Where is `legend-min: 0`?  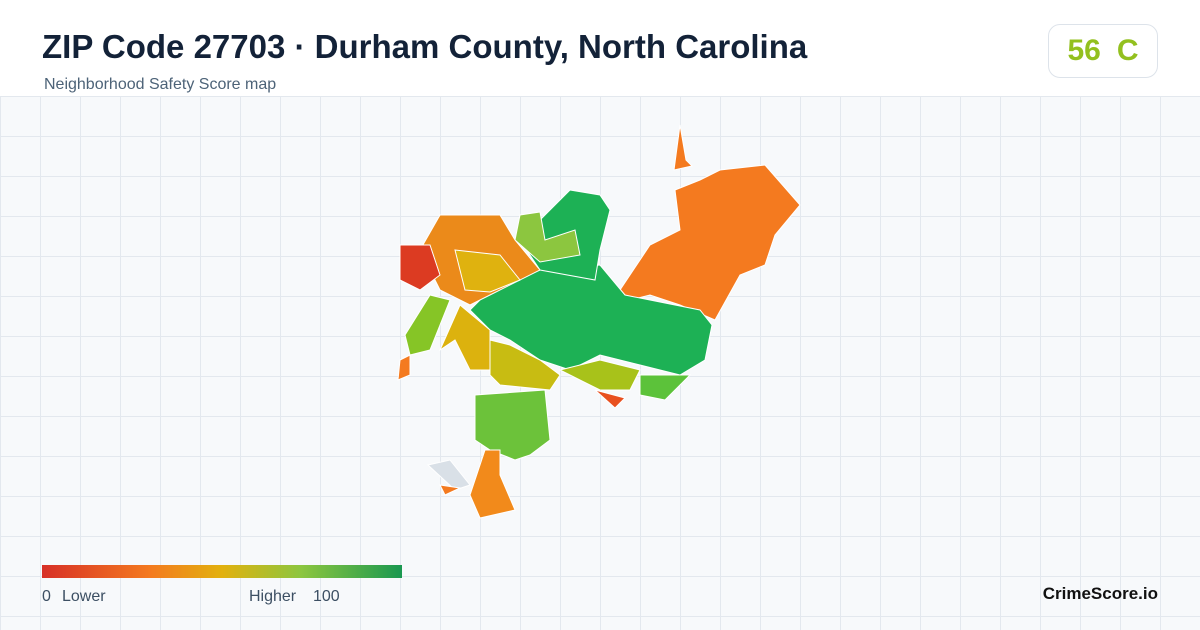
legend-min: 0 is located at coordinates (46, 596).